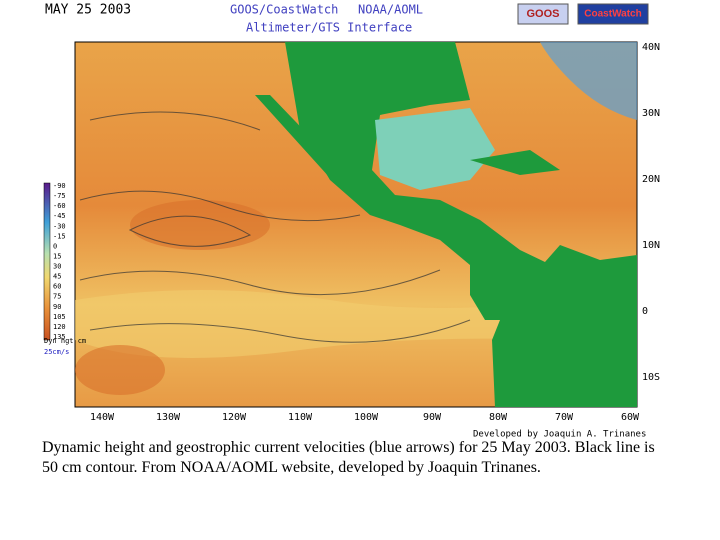 This screenshot has height=540, width=720. I want to click on legend-label: 90, so click(57, 307).